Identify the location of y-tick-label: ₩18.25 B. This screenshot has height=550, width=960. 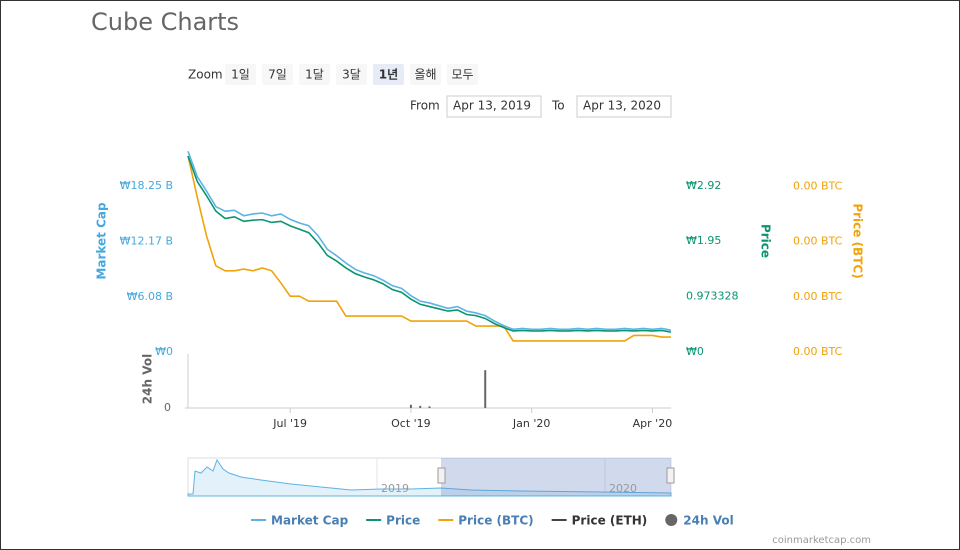
(146, 185).